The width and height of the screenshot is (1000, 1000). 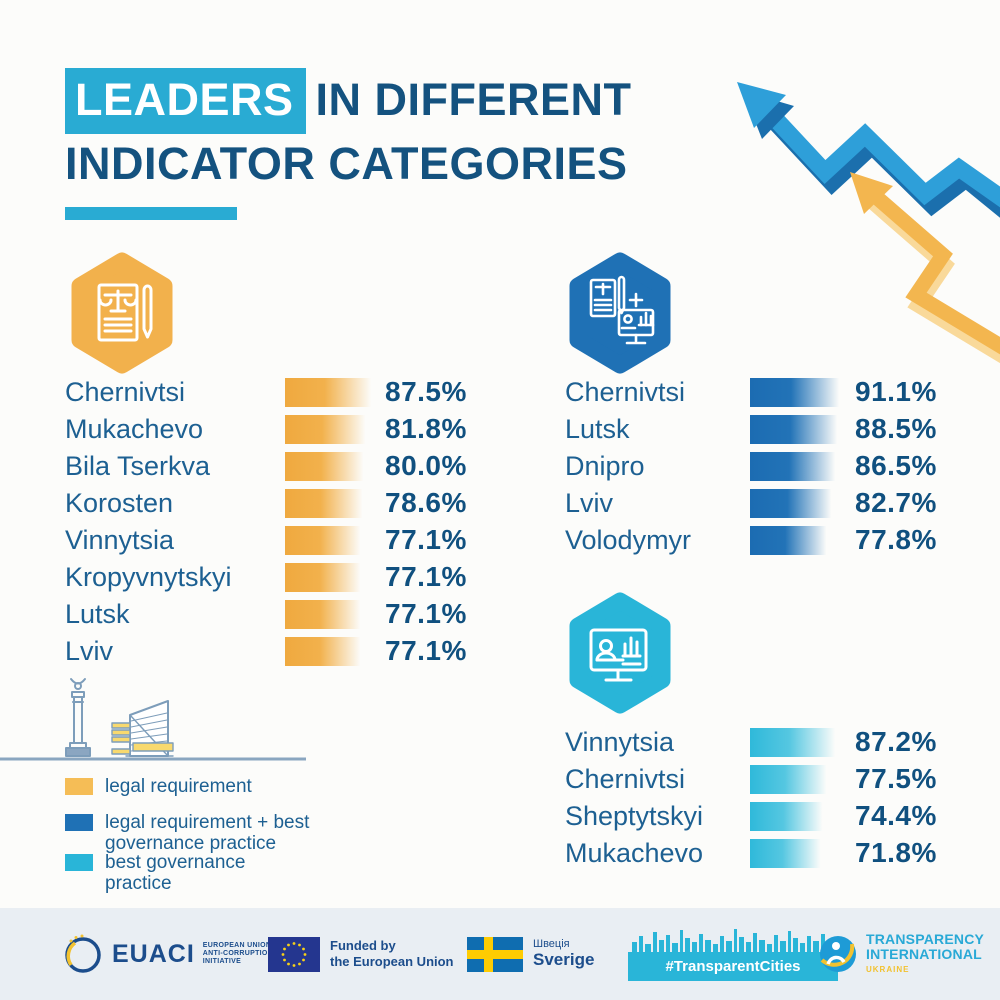 What do you see at coordinates (138, 466) in the screenshot?
I see `city-label: Bila Tserkva` at bounding box center [138, 466].